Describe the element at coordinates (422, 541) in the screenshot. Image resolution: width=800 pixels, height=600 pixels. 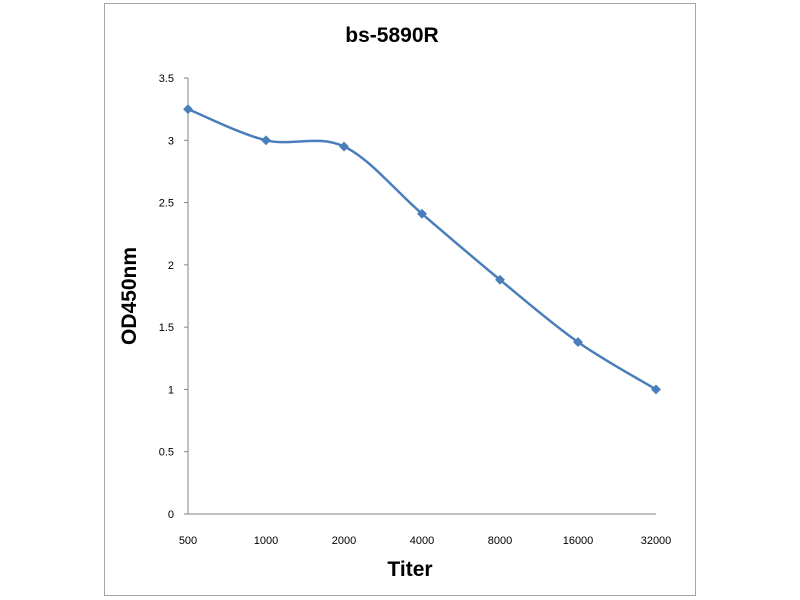
I see `x-tick-label: 4000` at that location.